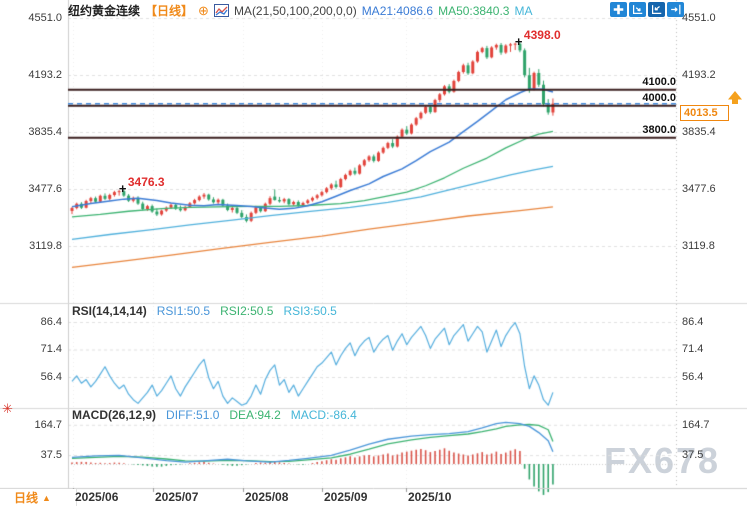  I want to click on swing-annotation-marker-icon: +, so click(122, 189).